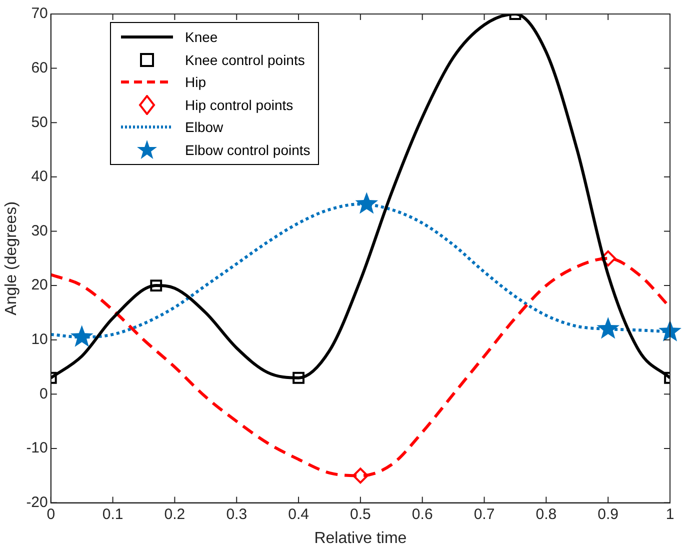 This screenshot has height=550, width=682. Describe the element at coordinates (37, 448) in the screenshot. I see `y-tick-label: -10` at that location.